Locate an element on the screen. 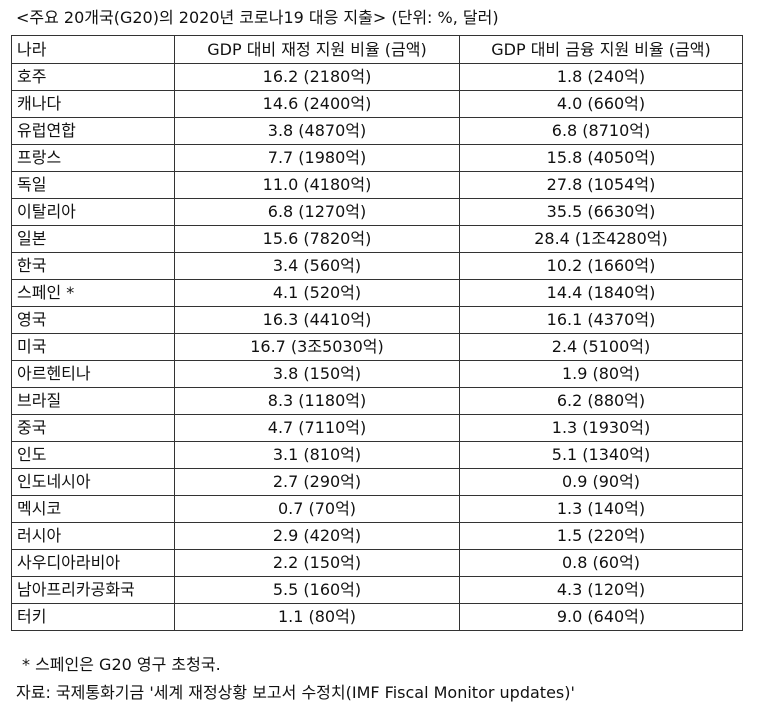  table-row: 인도 3.1 (810억) 5.1 (1340억) is located at coordinates (377, 455).